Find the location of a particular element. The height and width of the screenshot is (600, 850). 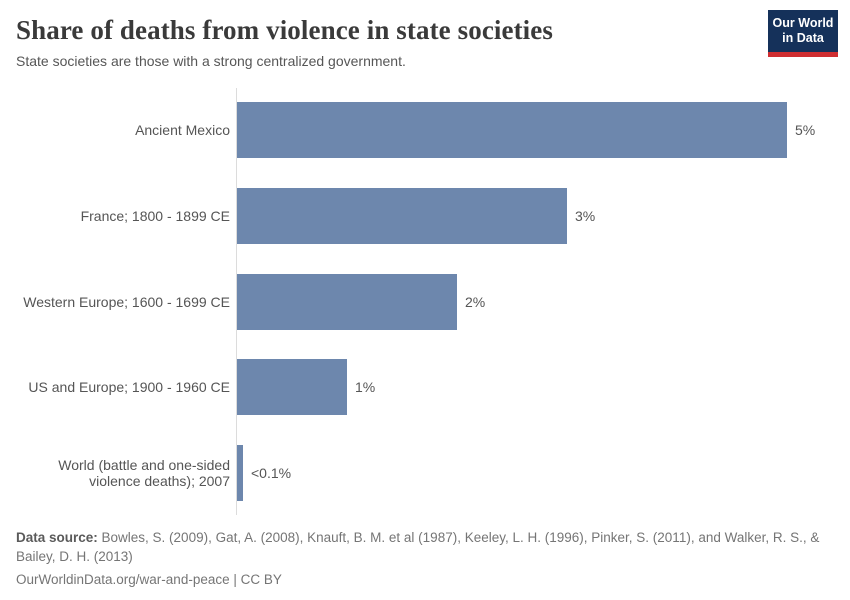

attribution-line: OurWorldinData.org/war-and-peace | CC BY is located at coordinates (149, 579).